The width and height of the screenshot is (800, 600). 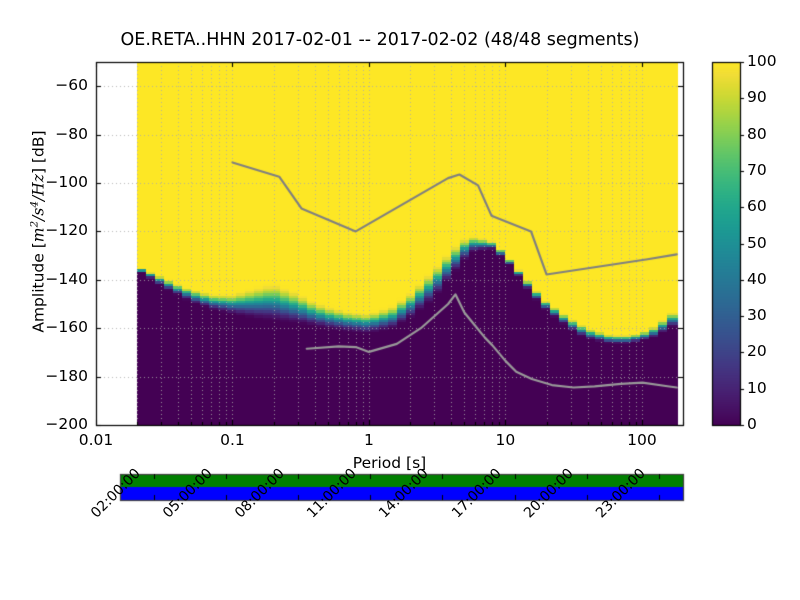 I want to click on y-axis-unit-s: s, so click(x=38, y=211).